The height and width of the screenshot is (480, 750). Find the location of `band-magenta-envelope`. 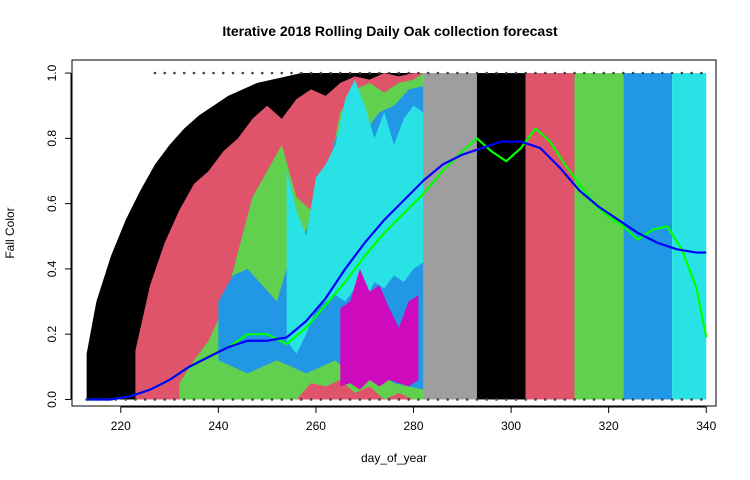

band-magenta-envelope is located at coordinates (379, 329).